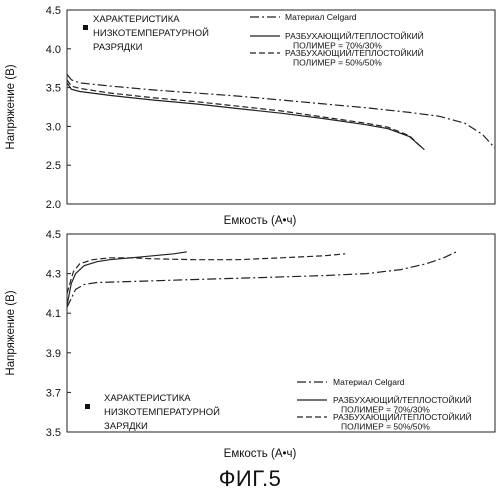  What do you see at coordinates (126, 426) in the screenshot?
I see `panel-label-line: ЗАРЯДКИ` at bounding box center [126, 426].